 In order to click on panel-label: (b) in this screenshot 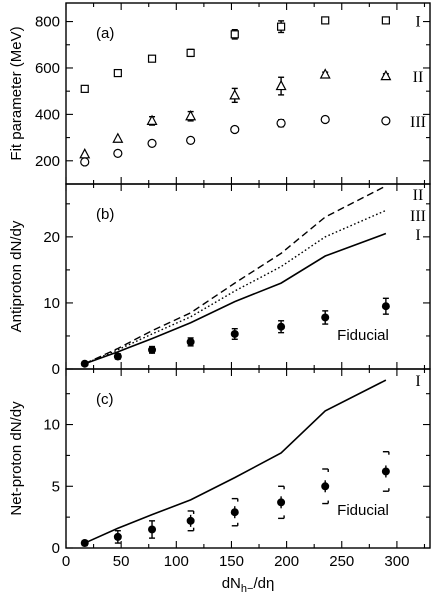, I will do `click(105, 214)`.